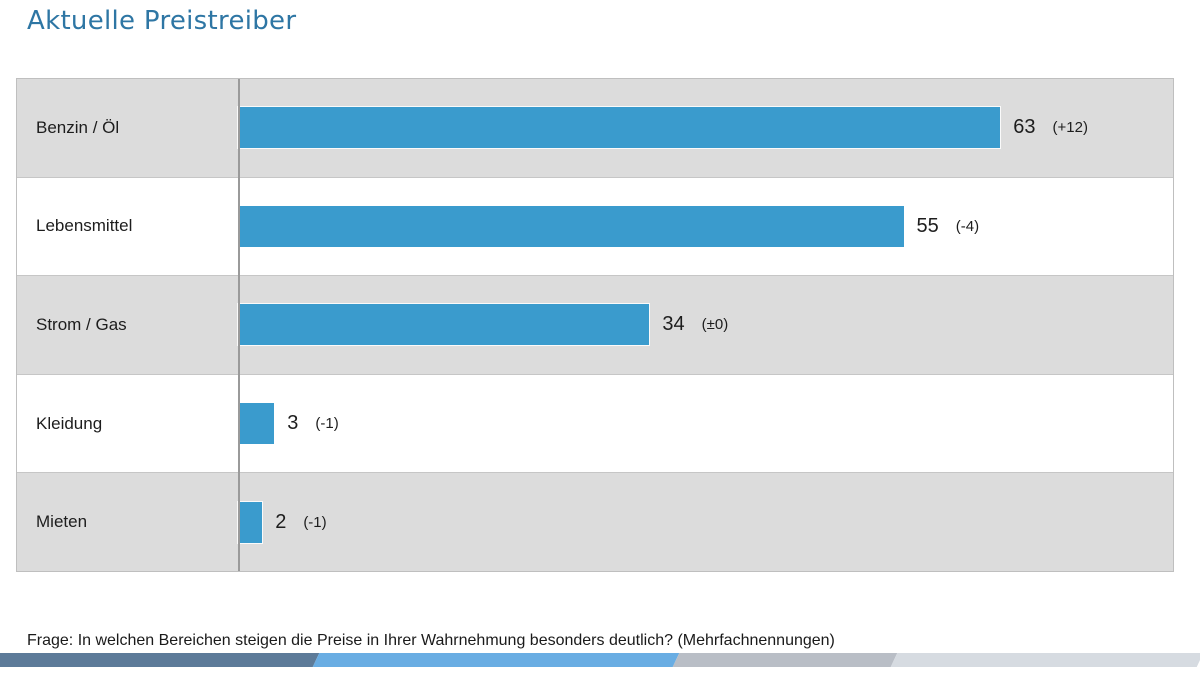 The image size is (1200, 675). I want to click on chart-row: Kleidung 3 (-1), so click(595, 423).